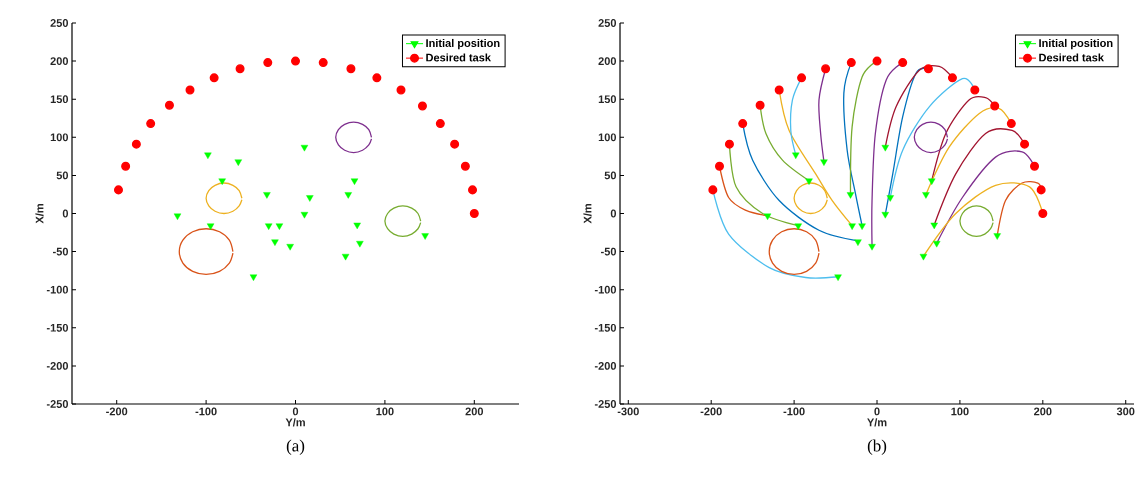 The width and height of the screenshot is (1142, 495). What do you see at coordinates (295, 447) in the screenshot?
I see `text: (a)` at bounding box center [295, 447].